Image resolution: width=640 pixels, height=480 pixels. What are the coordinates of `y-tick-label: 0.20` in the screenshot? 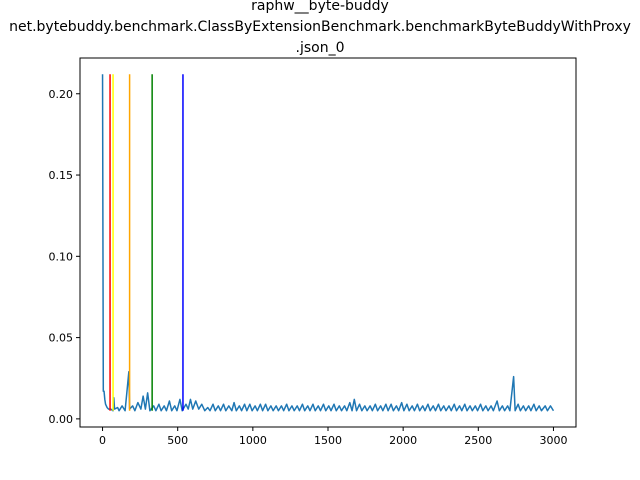 It's located at (61, 94).